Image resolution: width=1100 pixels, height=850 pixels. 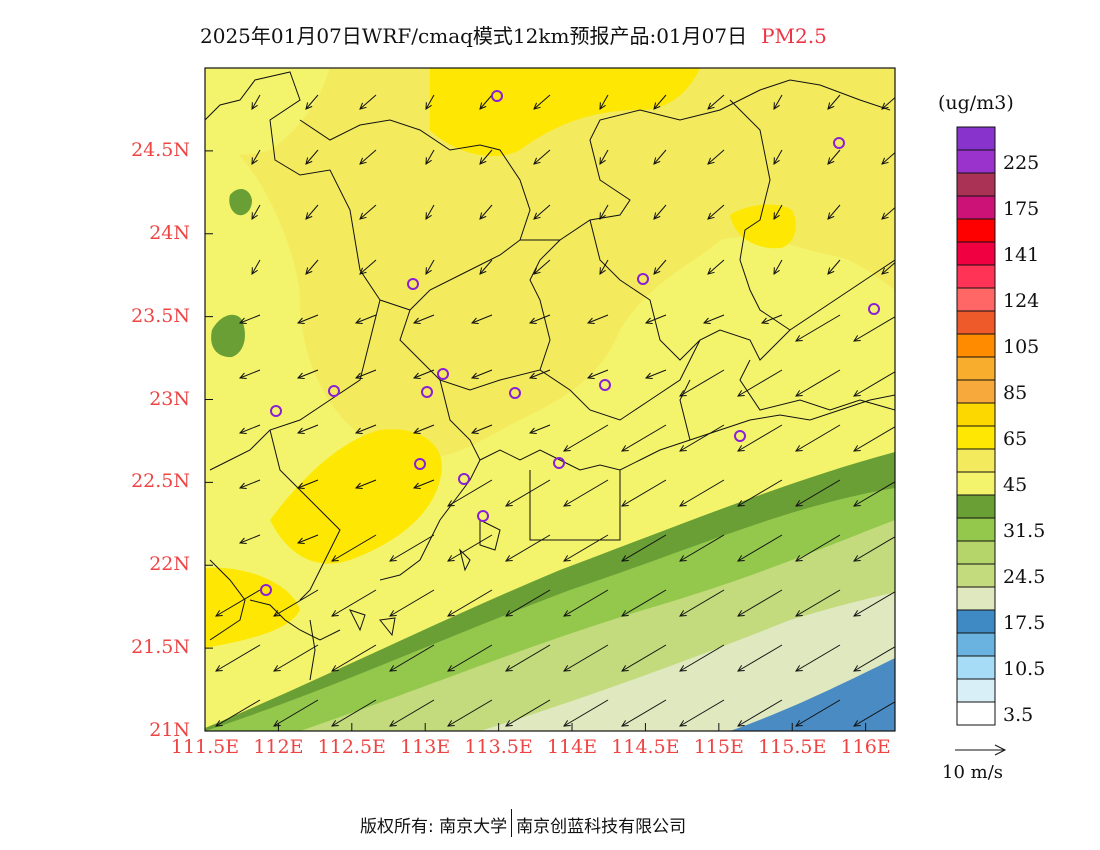 I want to click on reference-vector, so click(x=981, y=750).